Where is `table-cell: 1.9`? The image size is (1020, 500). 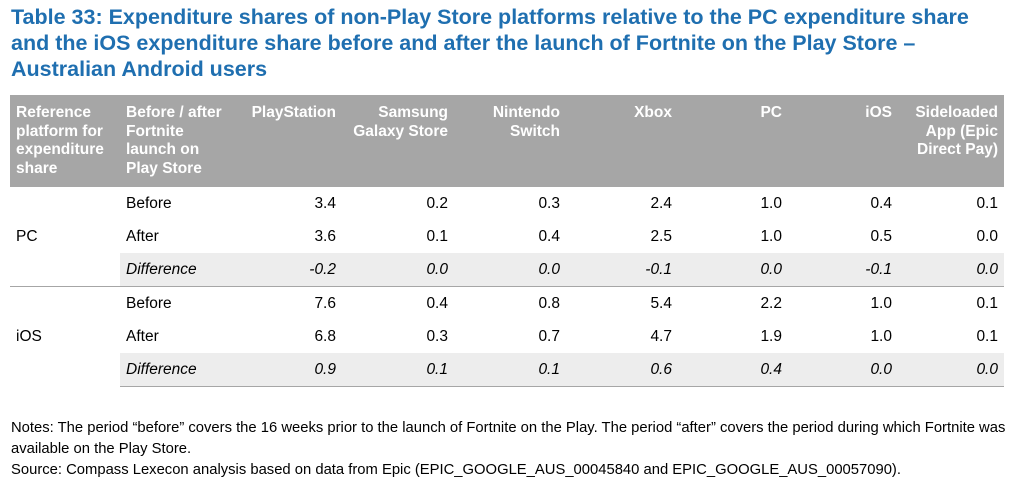 table-cell: 1.9 is located at coordinates (771, 336).